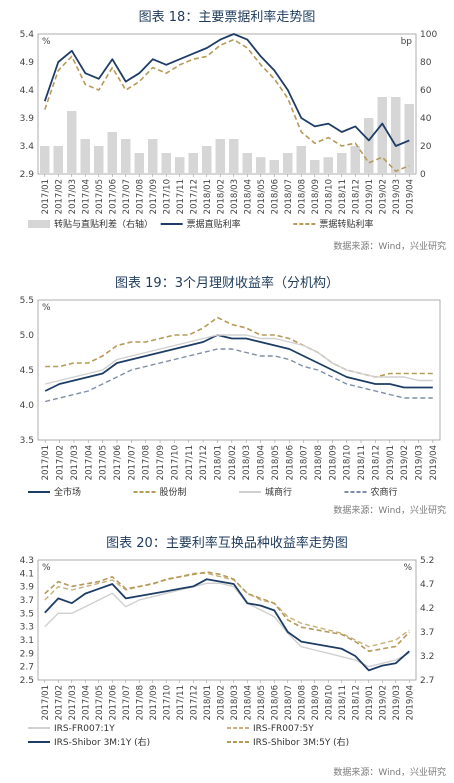 This screenshot has height=783, width=454. I want to click on y-tick-label: 4.1, so click(27, 574).